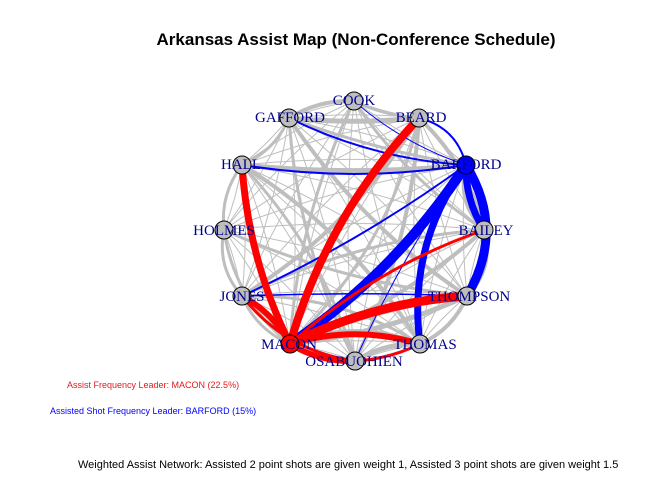 The height and width of the screenshot is (480, 672). Describe the element at coordinates (153, 385) in the screenshot. I see `assist-frequency-leader-note: Assist Frequency Leader: MACON (22.5%)` at that location.